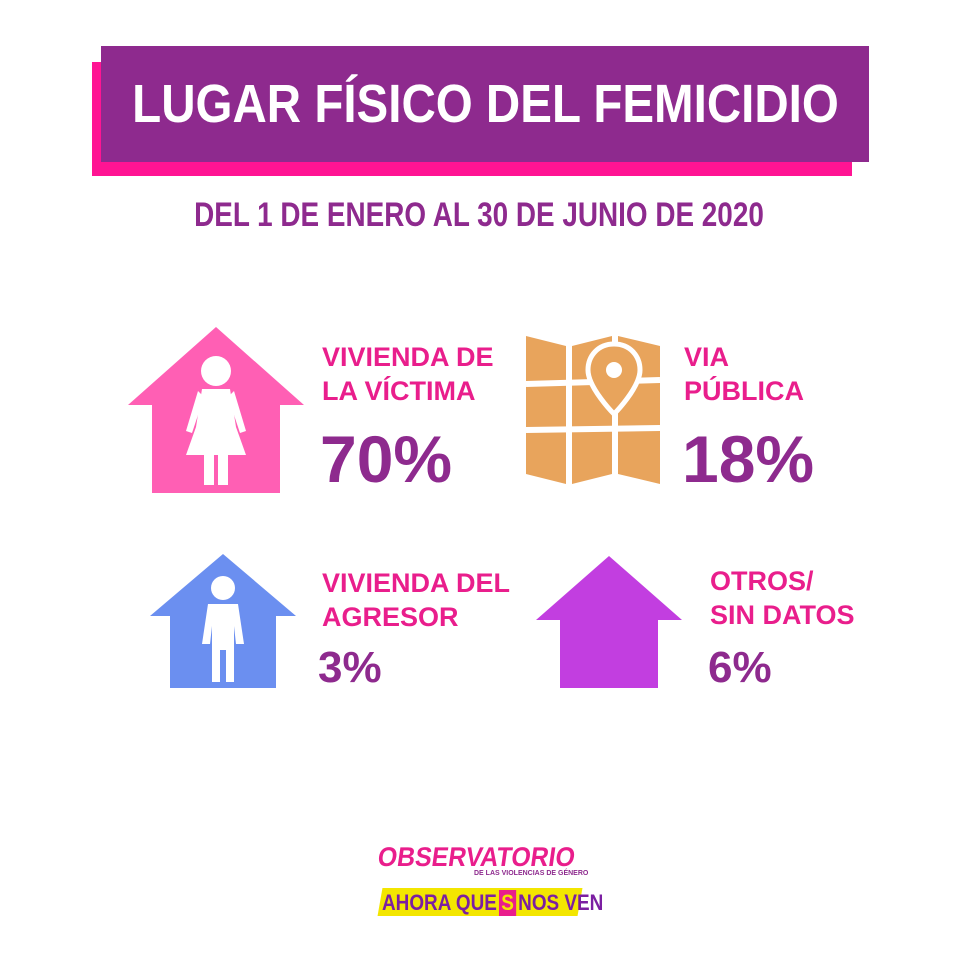  I want to click on title-banner: LUGAR FÍSICO DEL FEMICIDIO, so click(485, 104).